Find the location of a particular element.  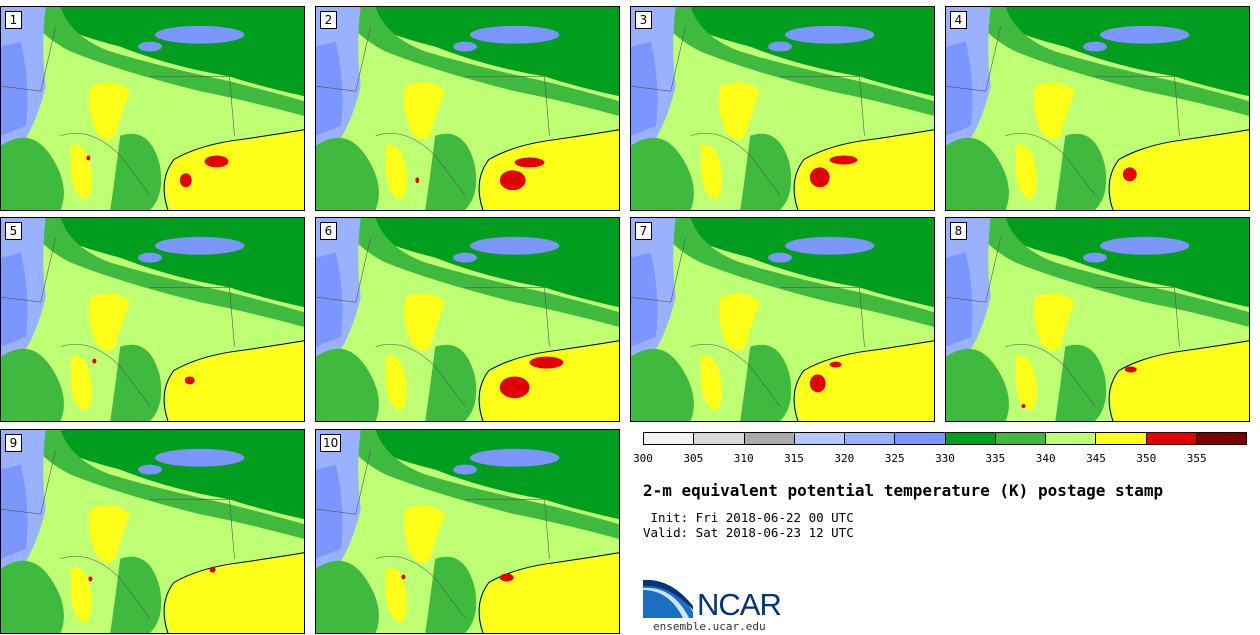

panel-number: 6 is located at coordinates (328, 231).